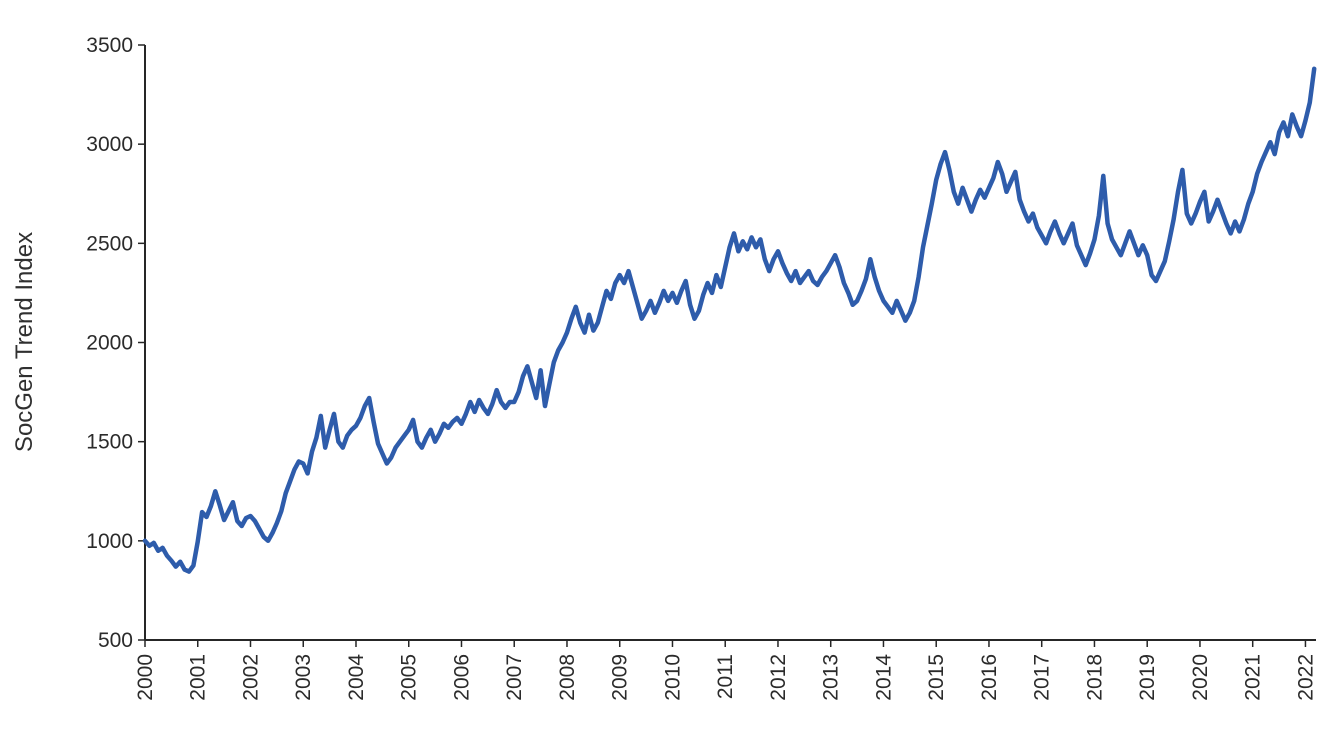 The image size is (1328, 741). Describe the element at coordinates (109, 243) in the screenshot. I see `y-tick-label: 2500` at that location.